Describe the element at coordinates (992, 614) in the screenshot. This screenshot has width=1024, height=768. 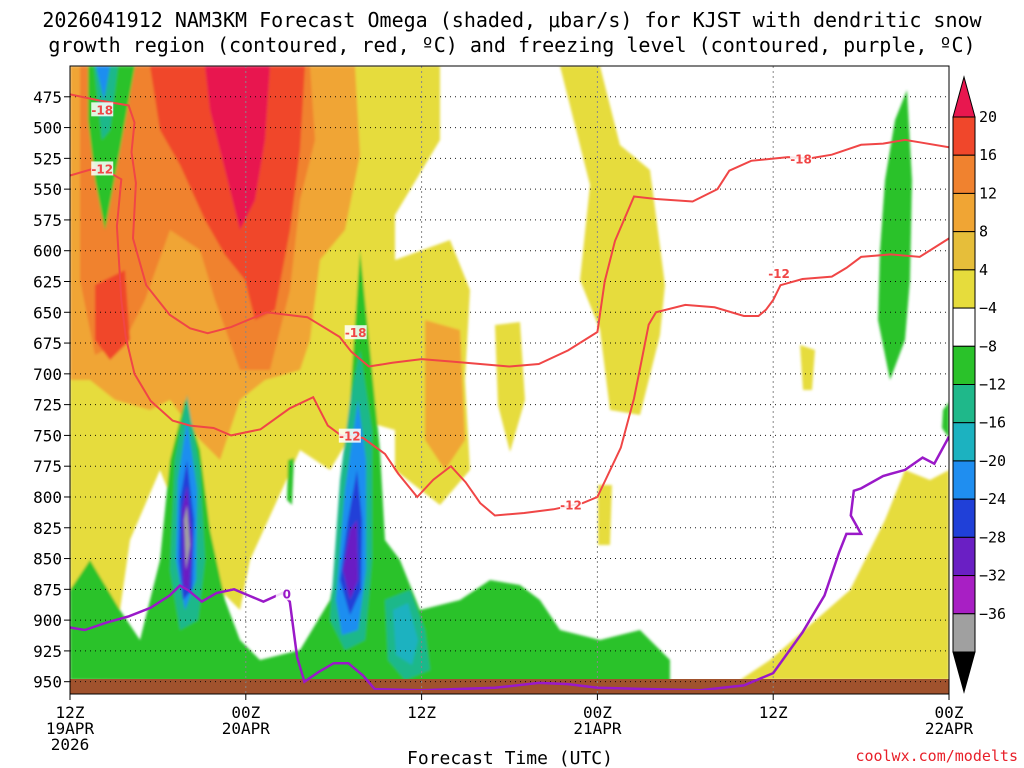
I see `colorbar-label-13: −36` at that location.